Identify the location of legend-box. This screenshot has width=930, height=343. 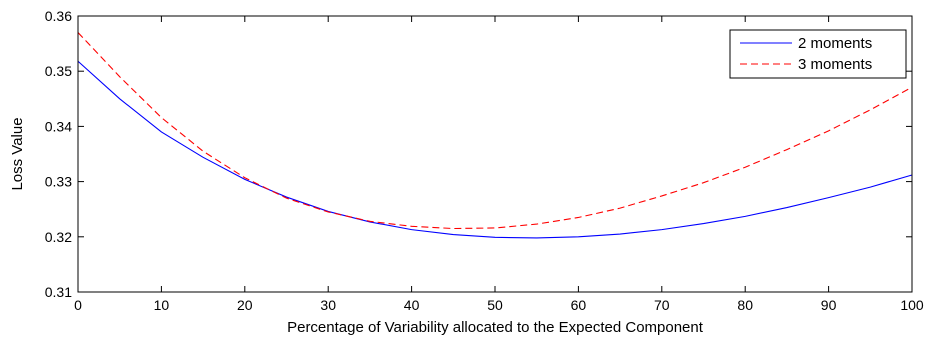
(818, 54).